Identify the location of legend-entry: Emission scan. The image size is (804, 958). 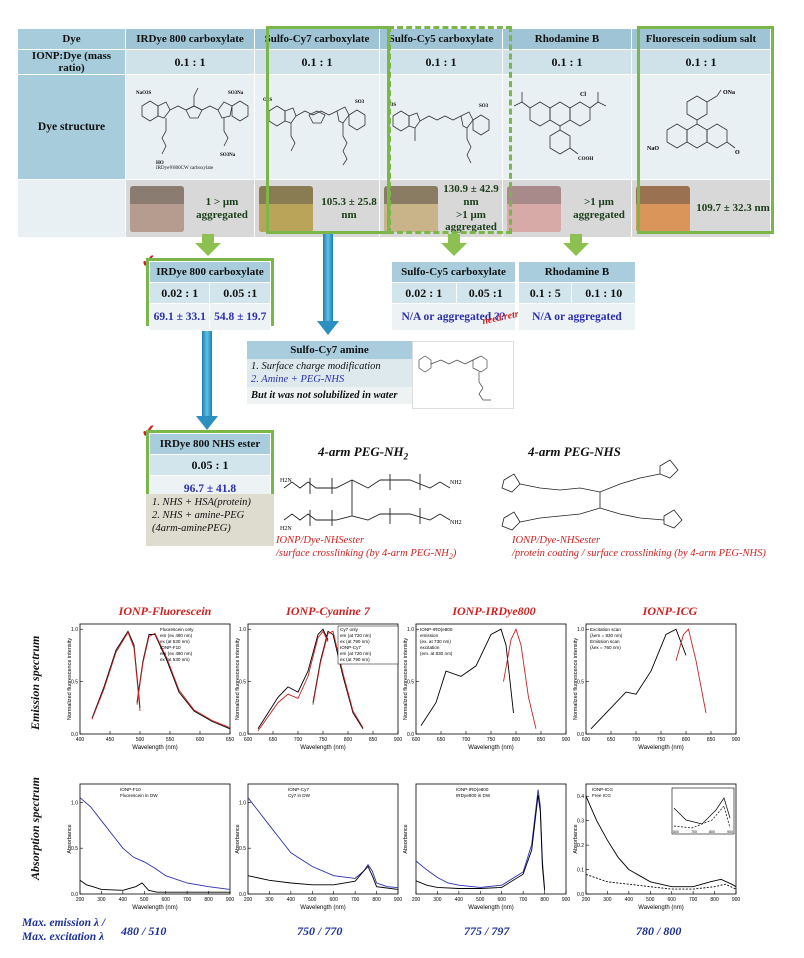
(605, 641).